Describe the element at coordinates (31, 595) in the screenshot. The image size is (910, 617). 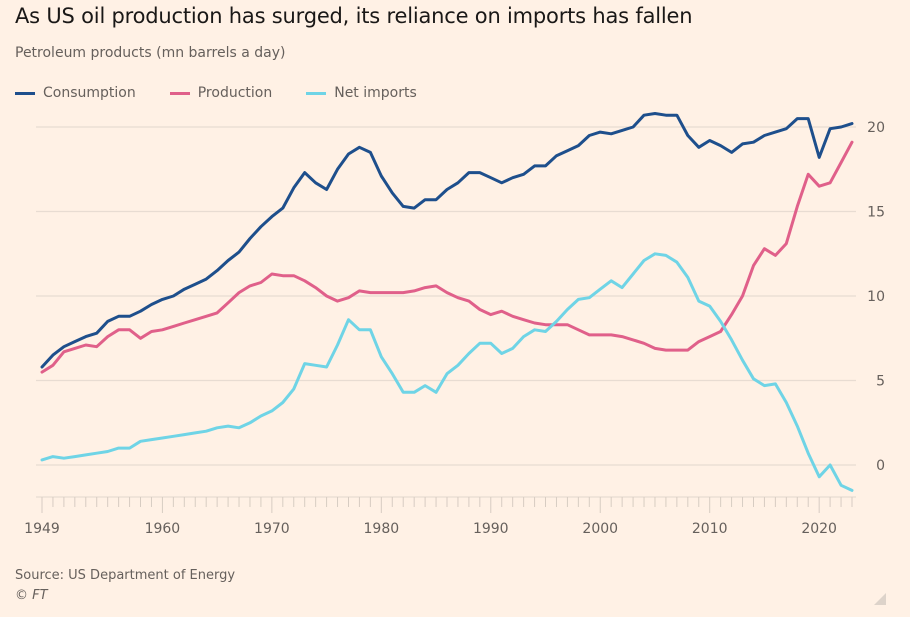
I see `copyright-note: © FT` at that location.